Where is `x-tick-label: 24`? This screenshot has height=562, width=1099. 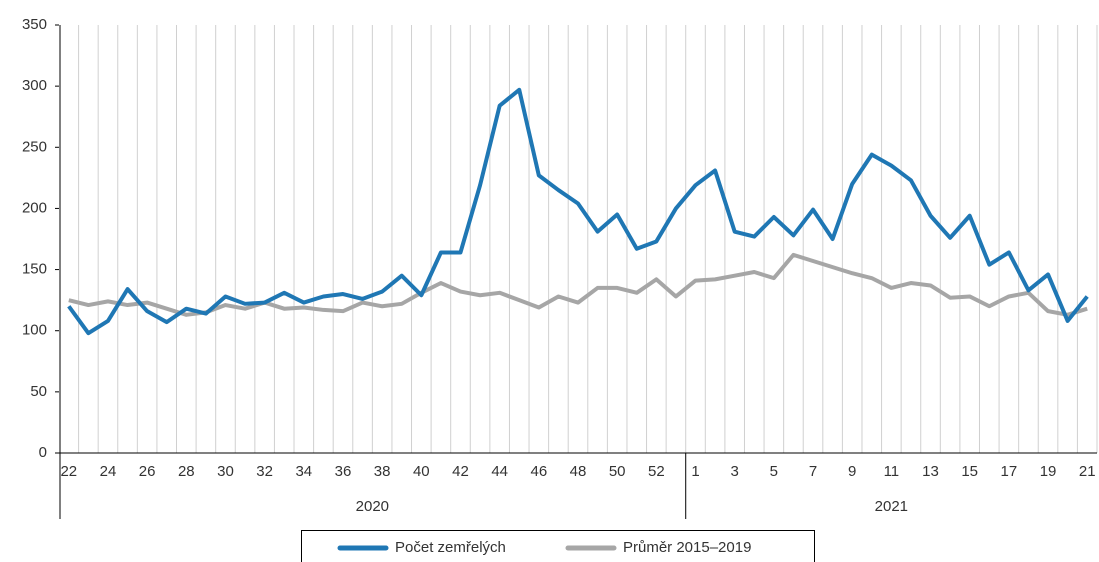 x-tick-label: 24 is located at coordinates (108, 471).